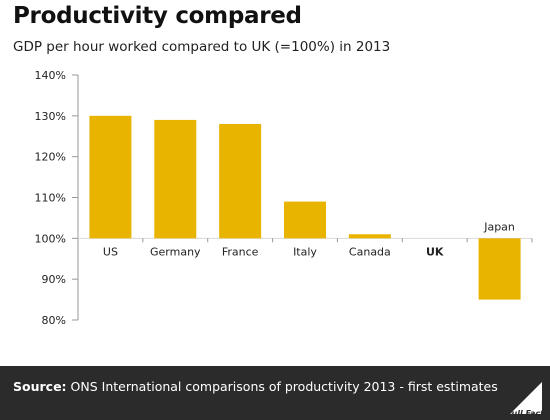 This screenshot has height=420, width=550. I want to click on y-tick-label: 120%, so click(50, 157).